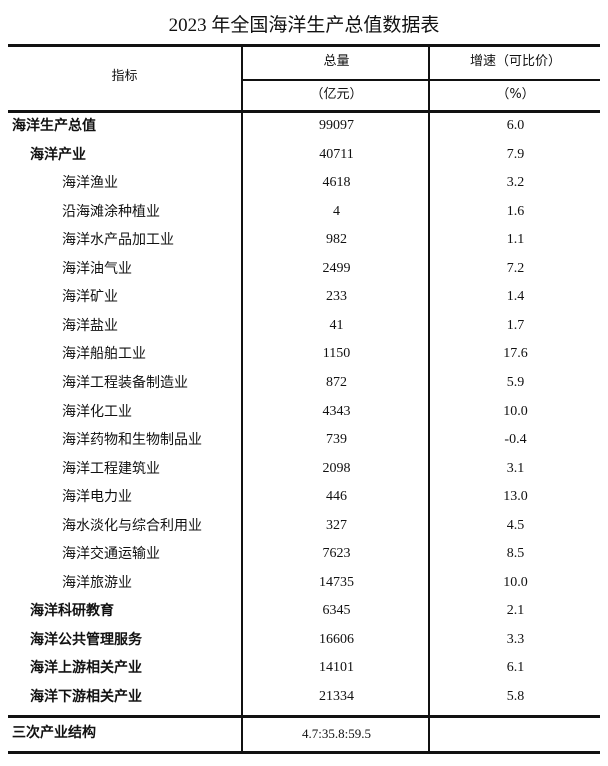  What do you see at coordinates (336, 611) in the screenshot?
I see `row-total: 6345` at bounding box center [336, 611].